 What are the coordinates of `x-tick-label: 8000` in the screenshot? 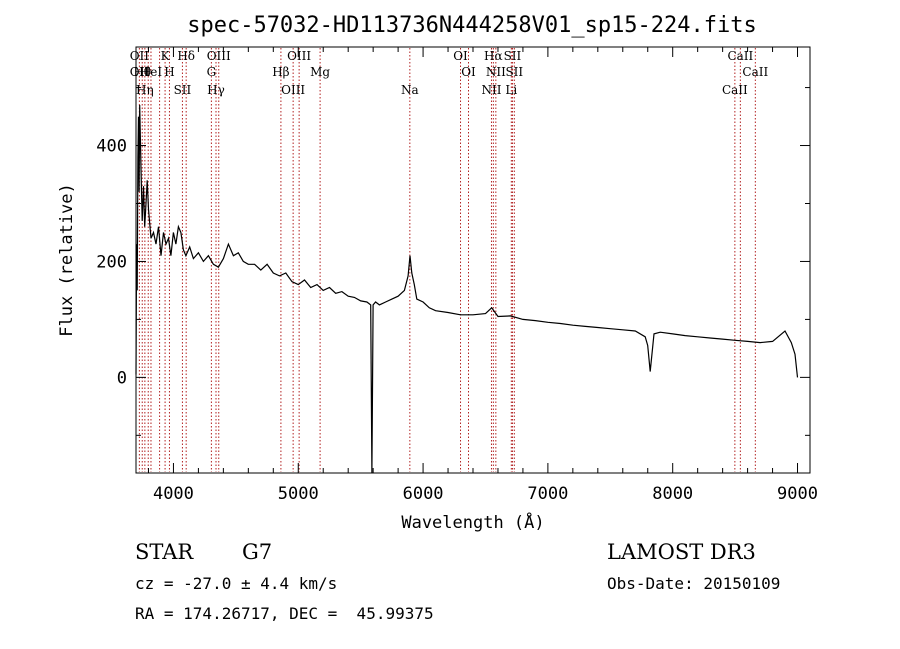 It's located at (672, 494).